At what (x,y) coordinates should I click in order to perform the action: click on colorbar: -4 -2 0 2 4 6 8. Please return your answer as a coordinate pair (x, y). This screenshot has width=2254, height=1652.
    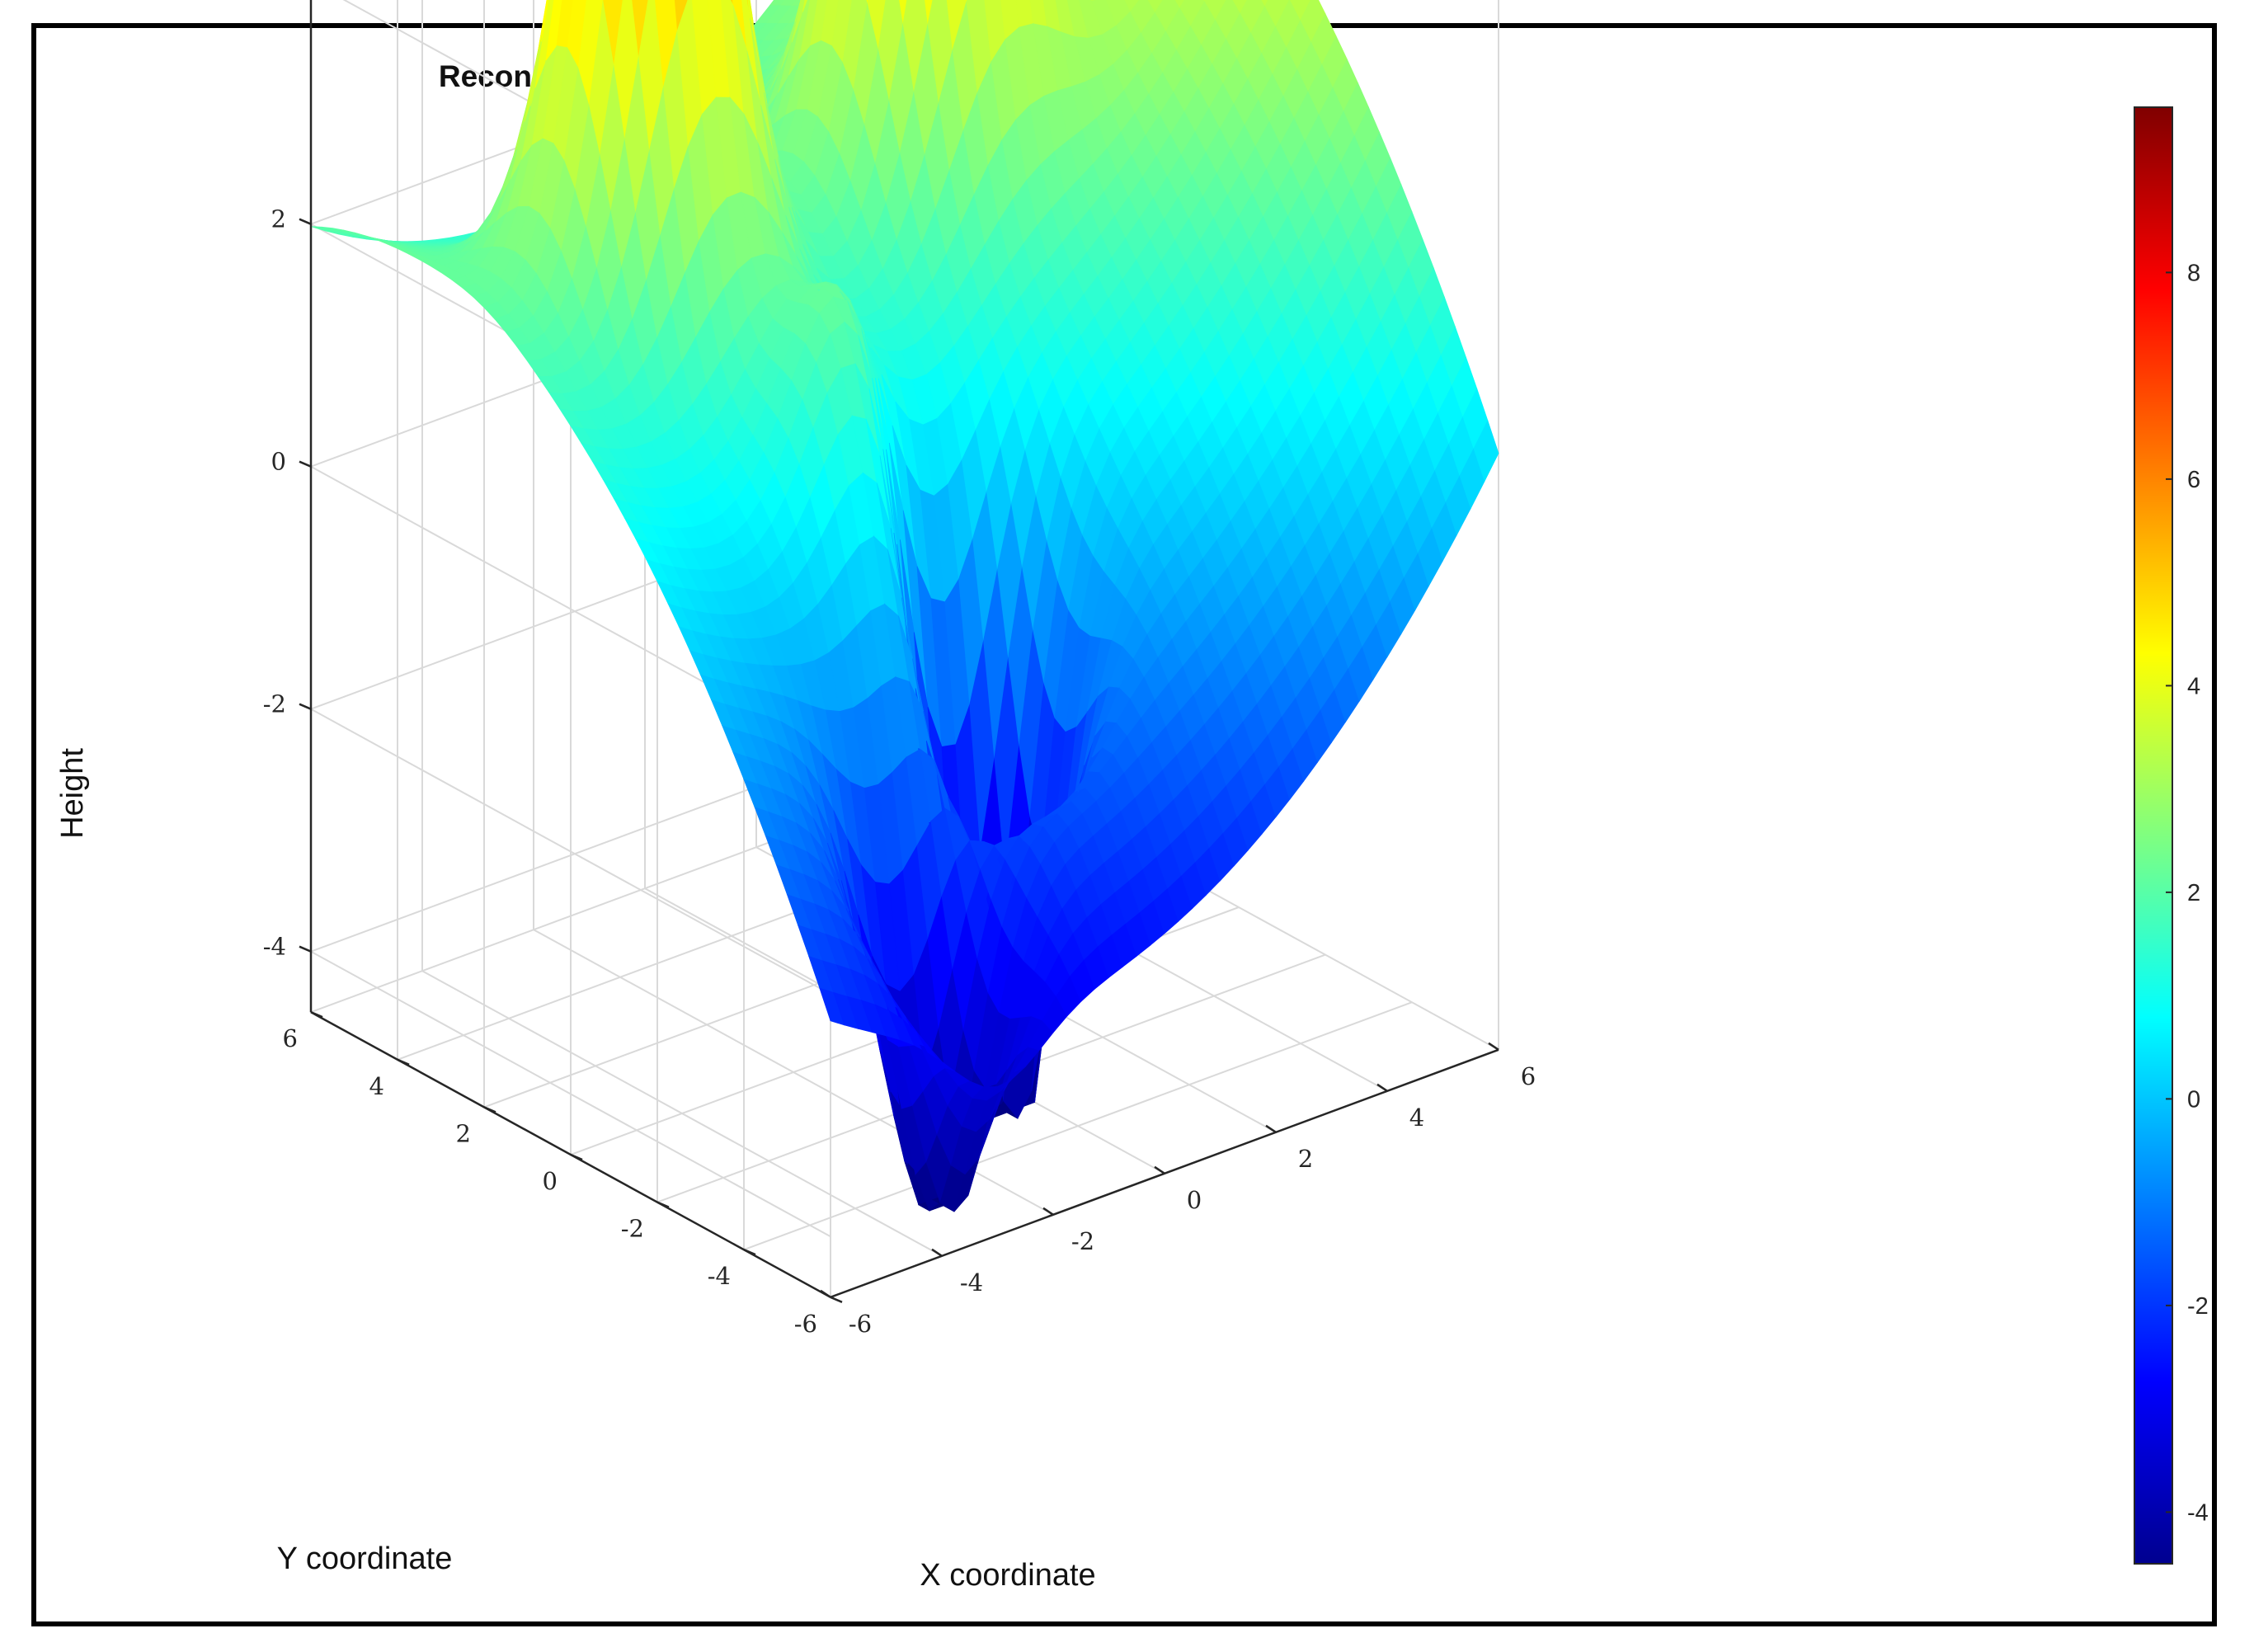
    Looking at the image, I should click on (2171, 835).